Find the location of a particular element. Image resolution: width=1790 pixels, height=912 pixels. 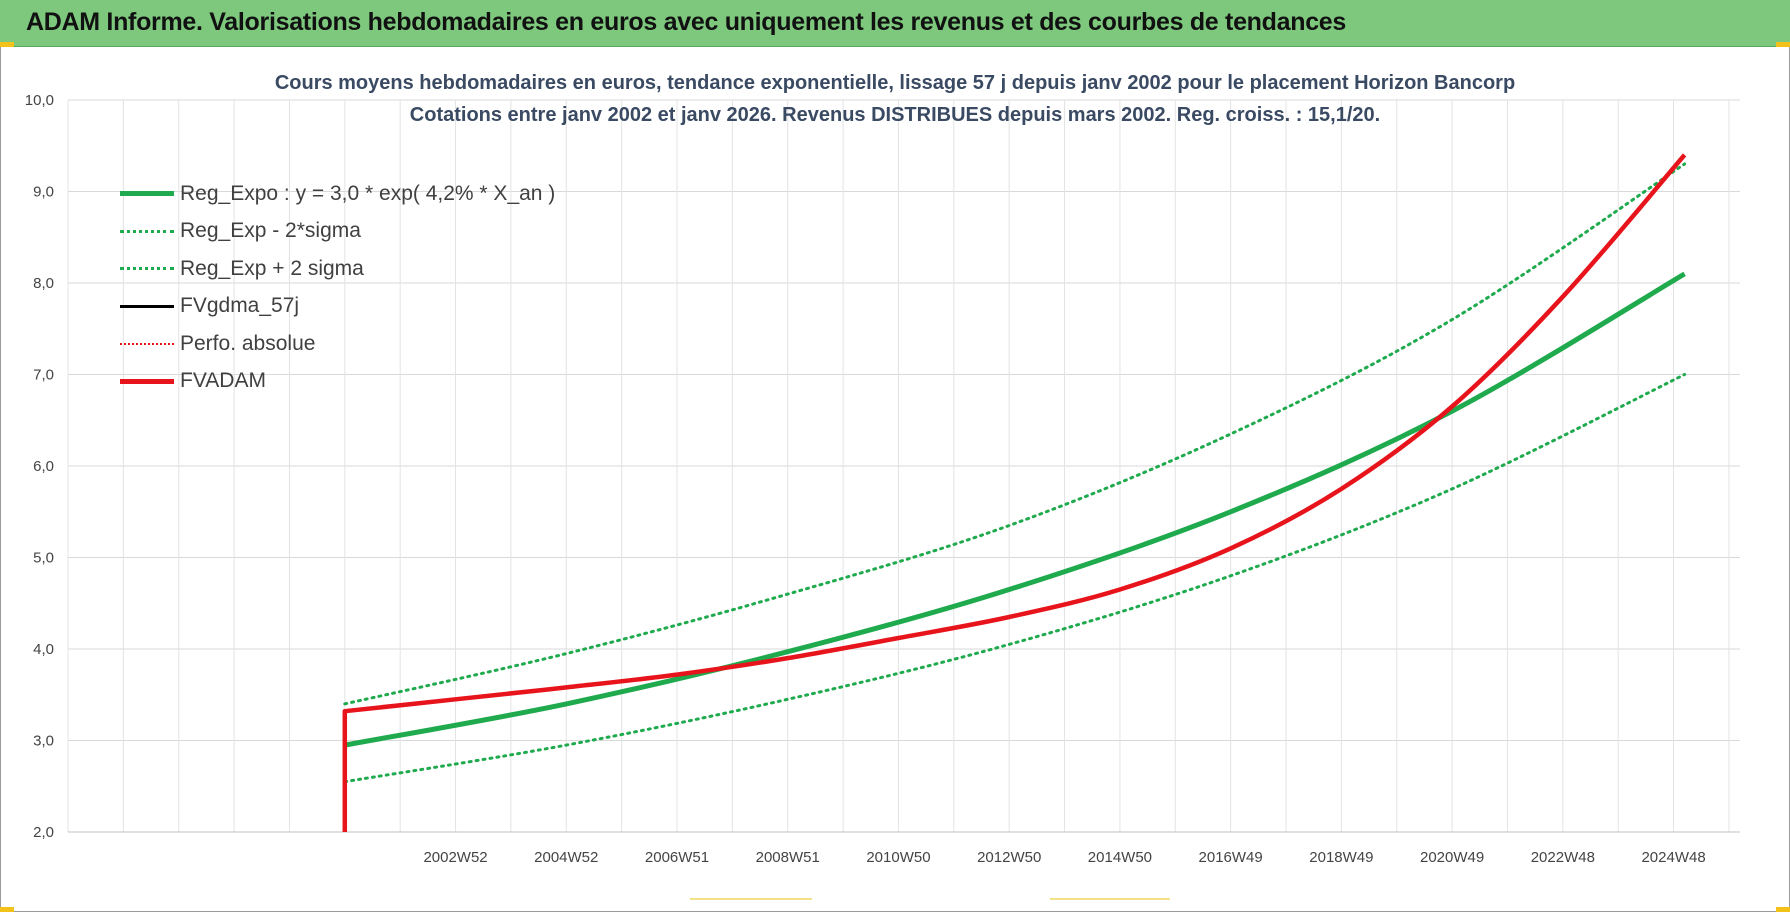

legend-item: Reg_Exp - 2*sigma is located at coordinates (337, 232).